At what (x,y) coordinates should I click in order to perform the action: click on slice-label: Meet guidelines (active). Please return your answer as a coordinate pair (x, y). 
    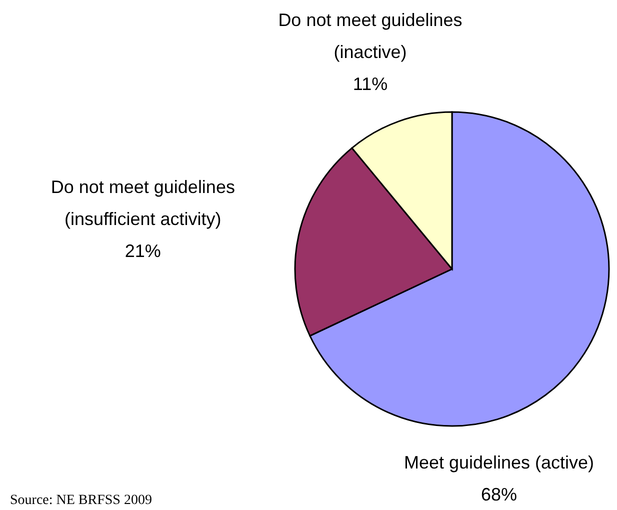
    Looking at the image, I should click on (499, 462).